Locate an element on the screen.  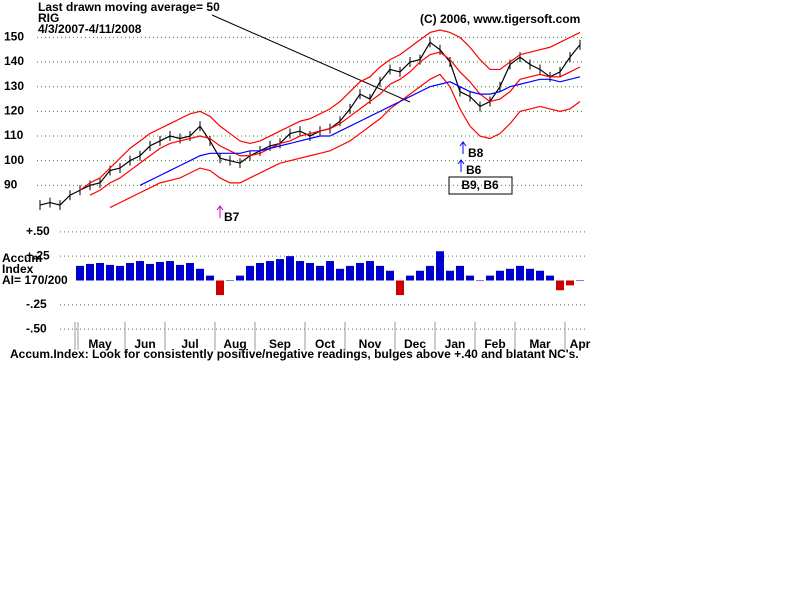
annotation-line is located at coordinates (311, 58).